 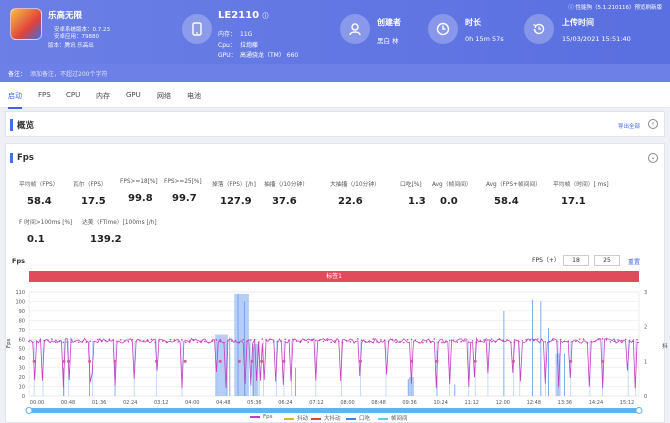 What do you see at coordinates (334, 276) in the screenshot?
I see `label-band: 标签1` at bounding box center [334, 276].